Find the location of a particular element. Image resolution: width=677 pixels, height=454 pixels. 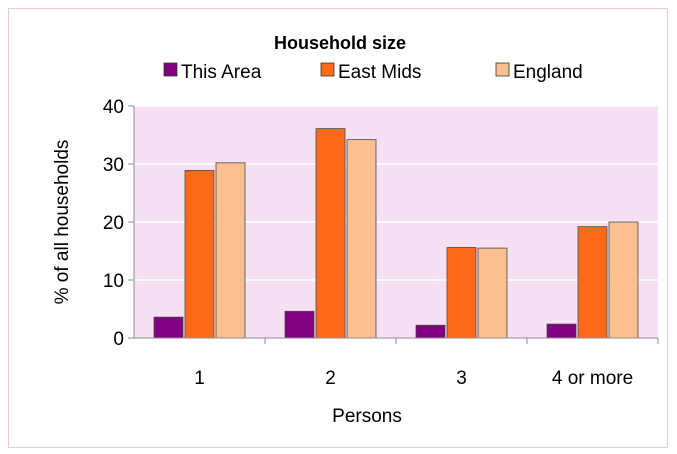

y-tick-labels: 0 10 20 30 40 is located at coordinates (118, 223).